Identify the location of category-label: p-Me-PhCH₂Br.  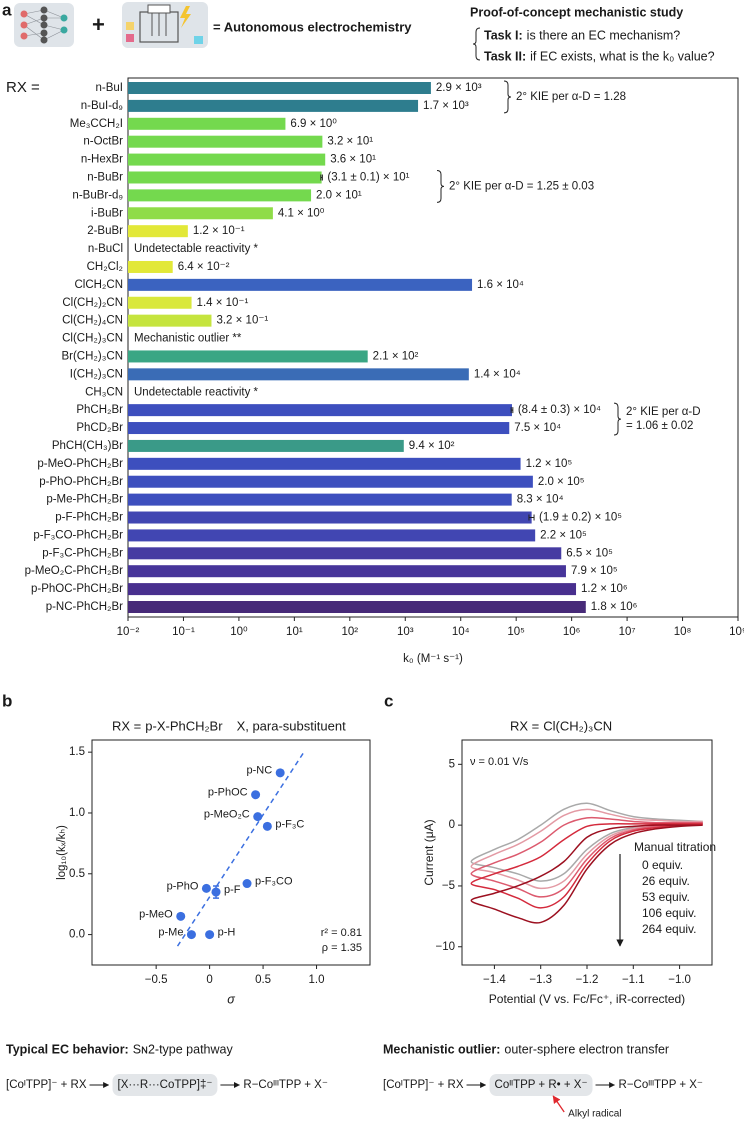
(84, 500).